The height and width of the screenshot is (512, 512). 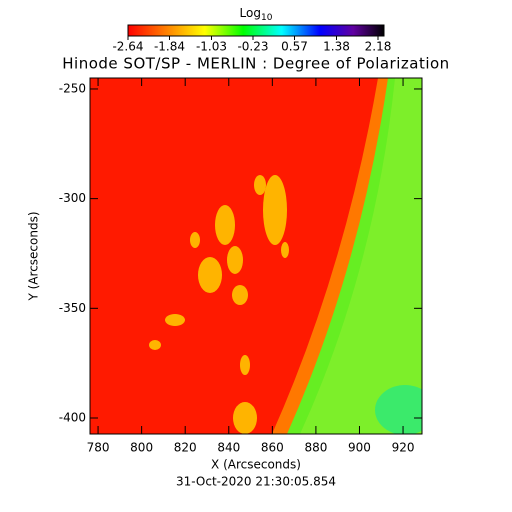 What do you see at coordinates (378, 47) in the screenshot?
I see `colorbar-tick-label: 2.18` at bounding box center [378, 47].